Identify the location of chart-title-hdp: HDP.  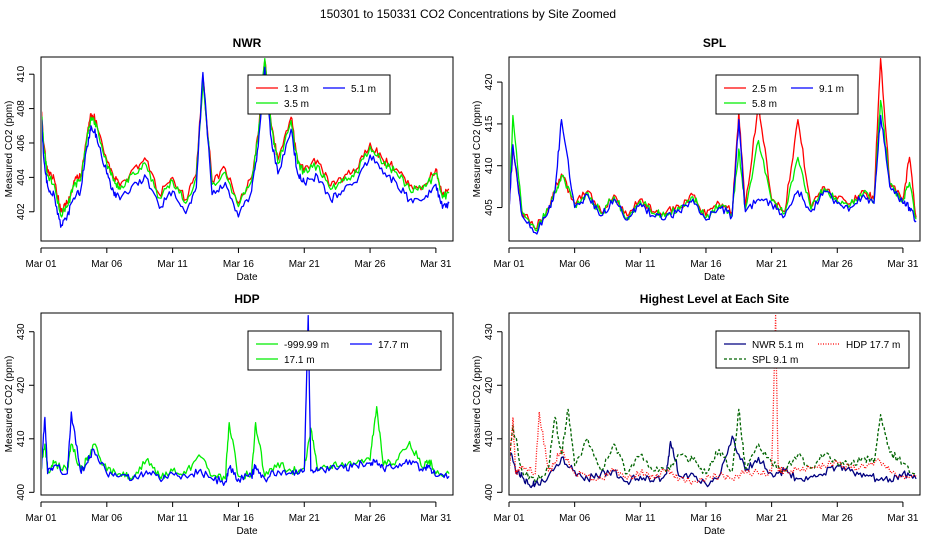
(246, 299).